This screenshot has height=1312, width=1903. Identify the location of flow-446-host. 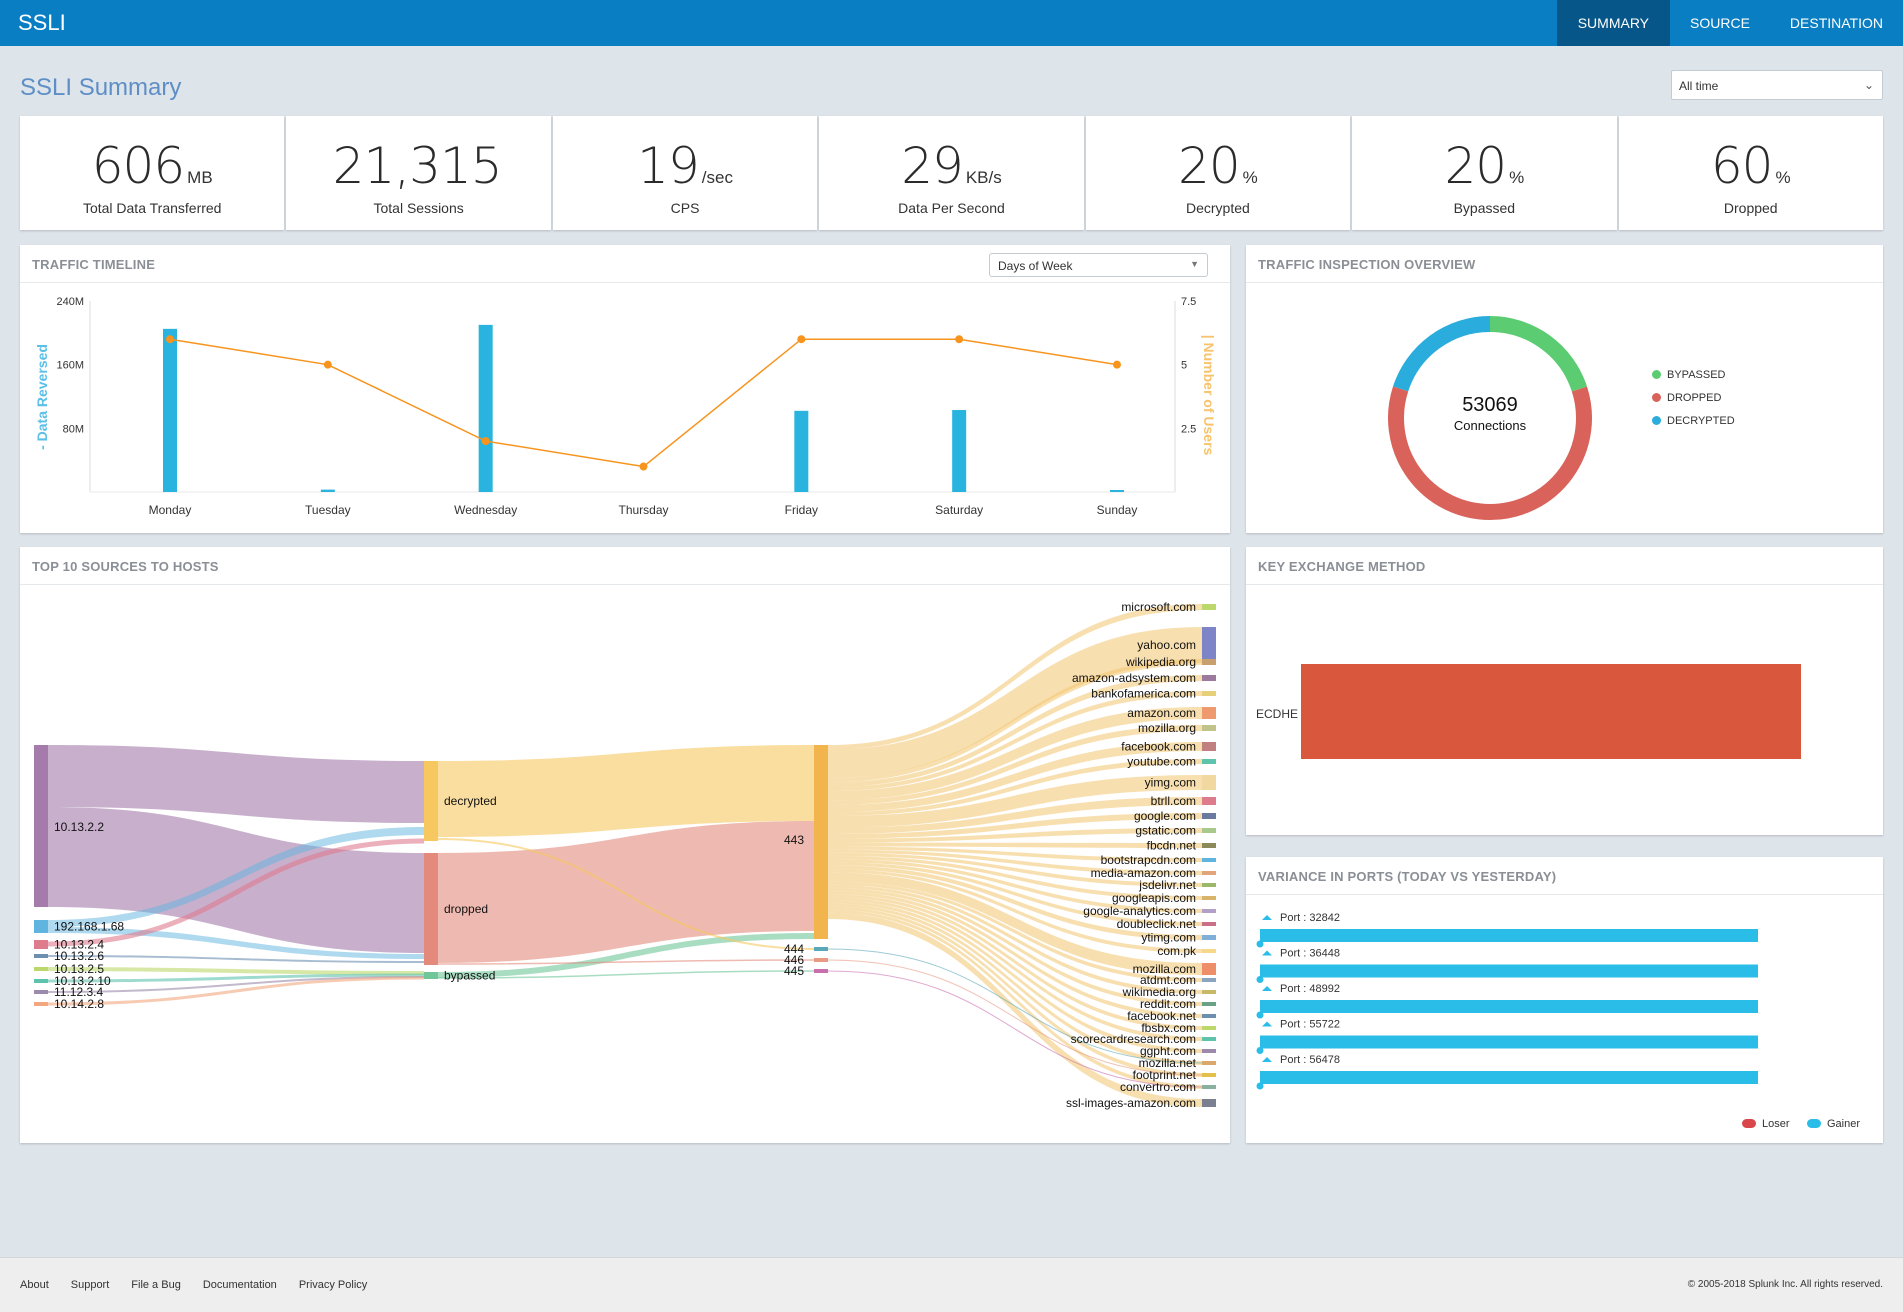
(1015, 1017).